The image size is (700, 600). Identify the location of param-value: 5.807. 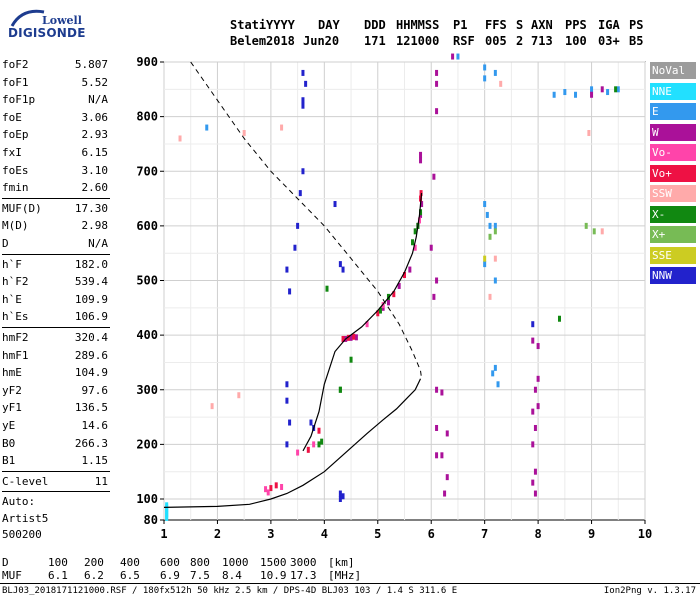
(91, 64).